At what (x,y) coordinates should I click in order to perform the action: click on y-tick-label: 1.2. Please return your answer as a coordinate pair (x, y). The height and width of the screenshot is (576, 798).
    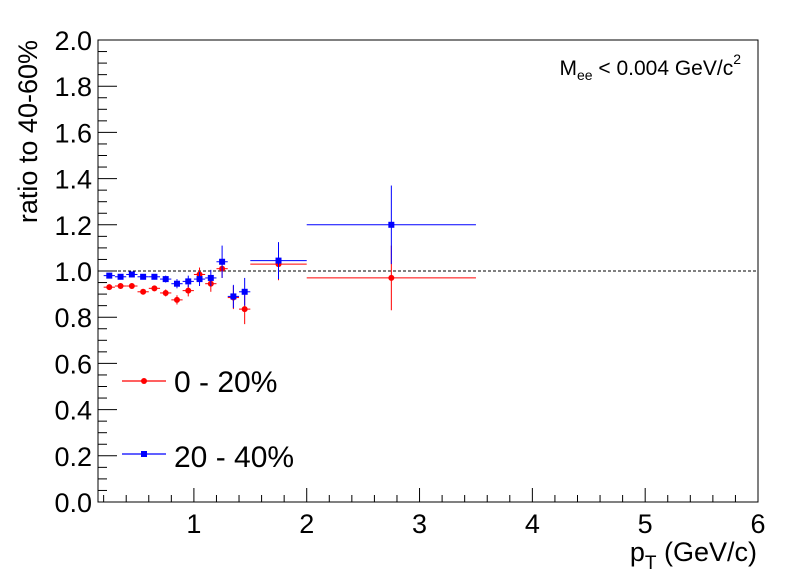
    Looking at the image, I should click on (73, 226).